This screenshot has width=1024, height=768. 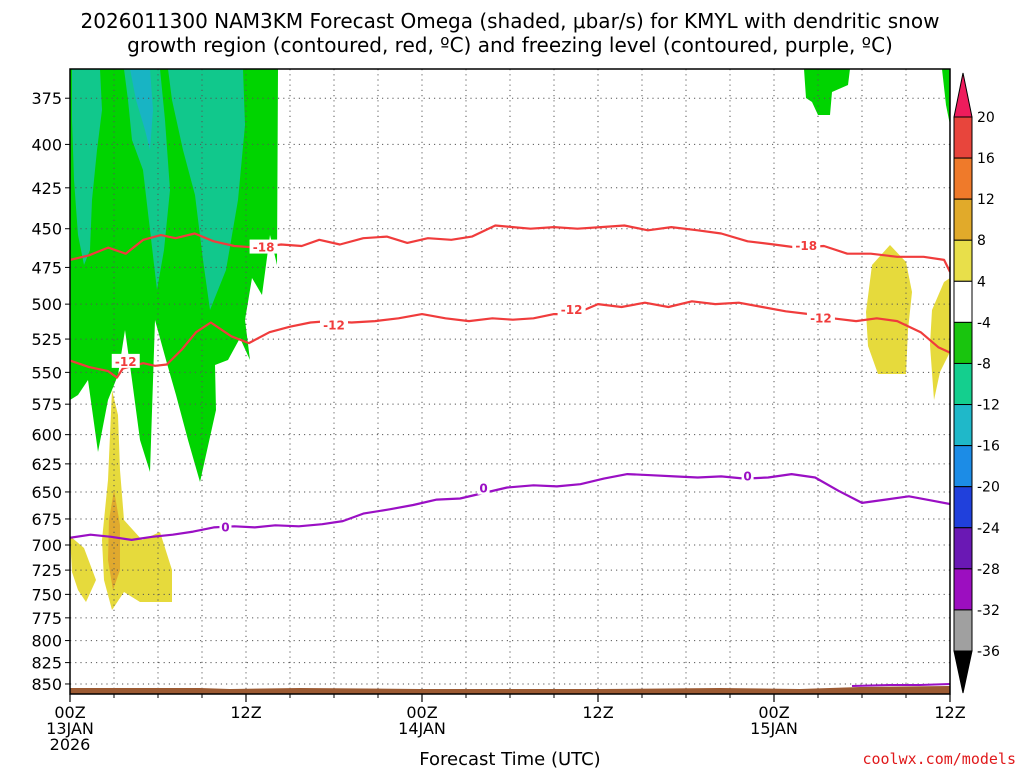 What do you see at coordinates (509, 758) in the screenshot?
I see `x-axis-title: Forecast Time (UTC)` at bounding box center [509, 758].